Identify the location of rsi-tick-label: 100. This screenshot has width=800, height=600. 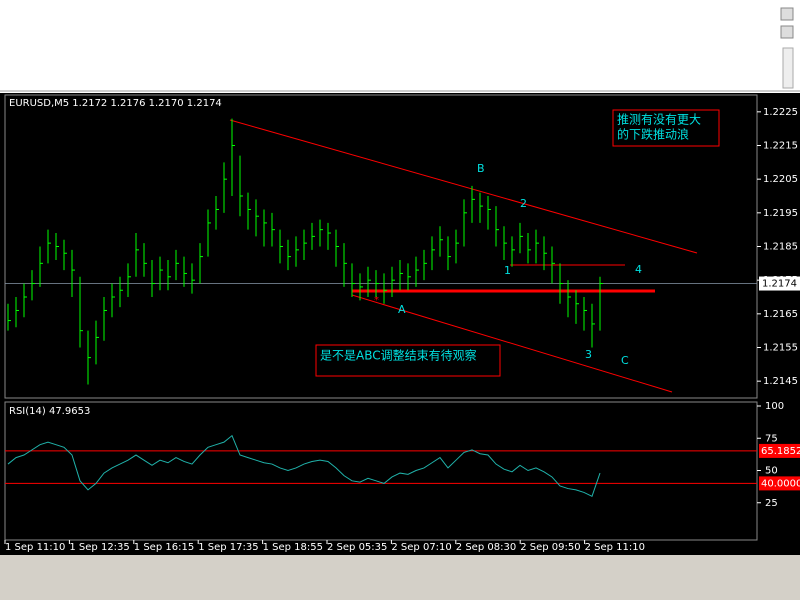
(774, 406).